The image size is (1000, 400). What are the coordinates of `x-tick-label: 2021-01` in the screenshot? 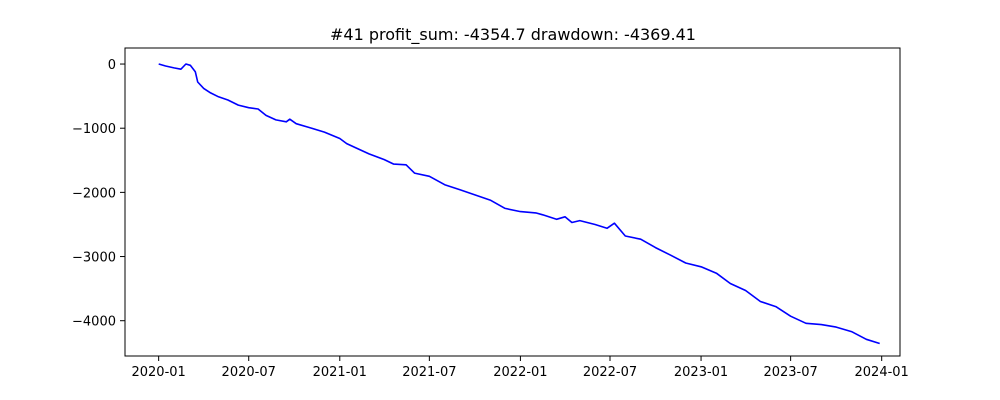 It's located at (340, 372).